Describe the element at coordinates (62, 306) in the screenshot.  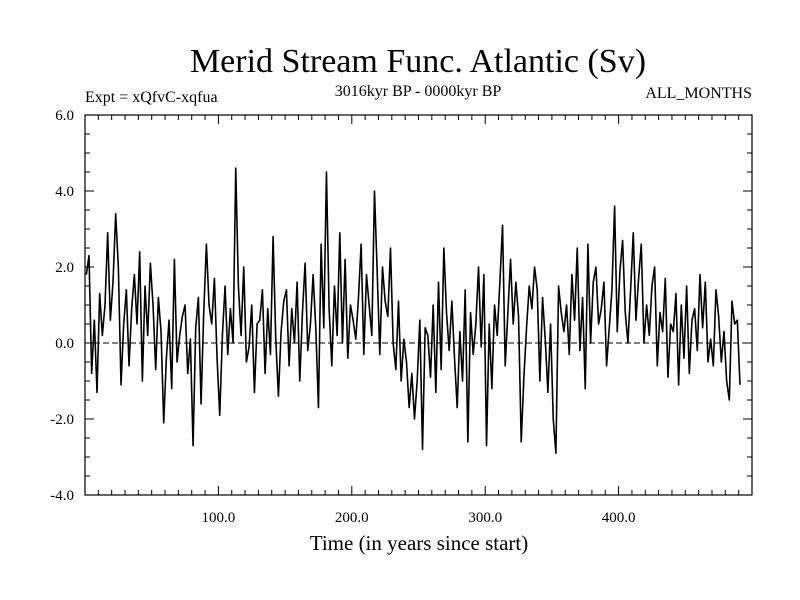
I see `y-tick-labels: -4.0 -2.0 0.0 2.0 4.0 6.0` at that location.